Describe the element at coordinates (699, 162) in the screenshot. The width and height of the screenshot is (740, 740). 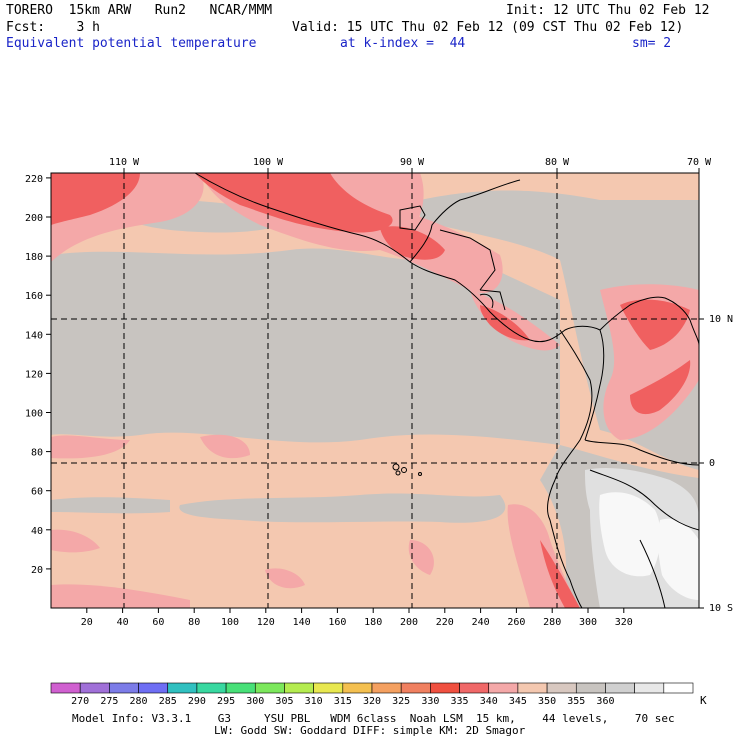
I see `lon-label: 70 W` at that location.